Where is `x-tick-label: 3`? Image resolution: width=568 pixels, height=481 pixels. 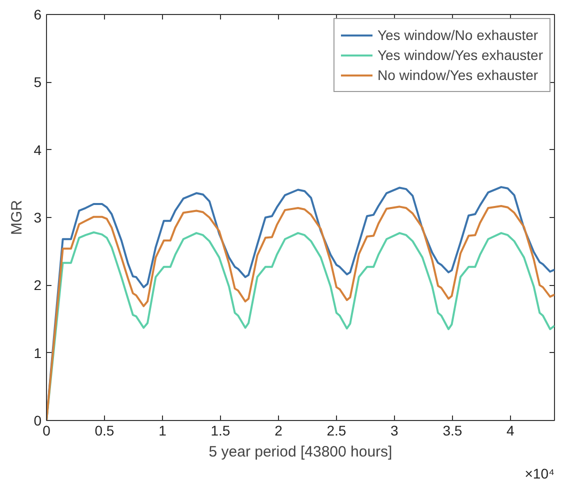 x-tick-label: 3 is located at coordinates (394, 430).